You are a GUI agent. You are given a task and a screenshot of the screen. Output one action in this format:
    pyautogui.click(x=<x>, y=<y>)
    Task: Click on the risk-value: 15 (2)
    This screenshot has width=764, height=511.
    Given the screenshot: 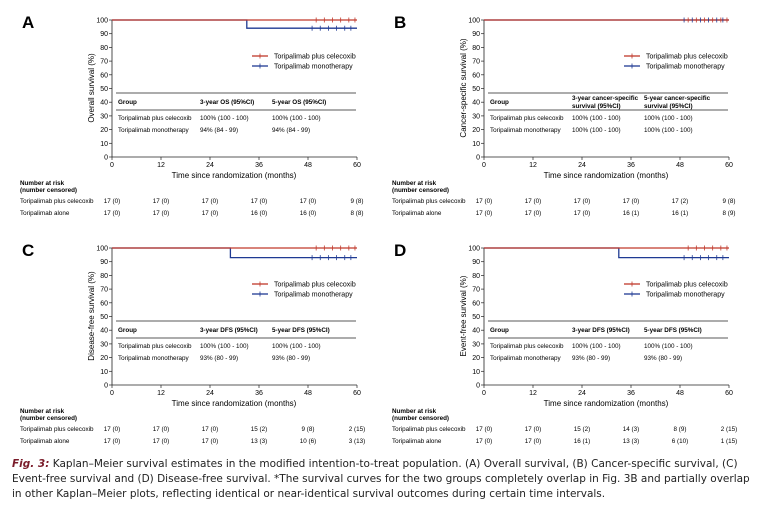 What is the action you would take?
    pyautogui.click(x=259, y=429)
    